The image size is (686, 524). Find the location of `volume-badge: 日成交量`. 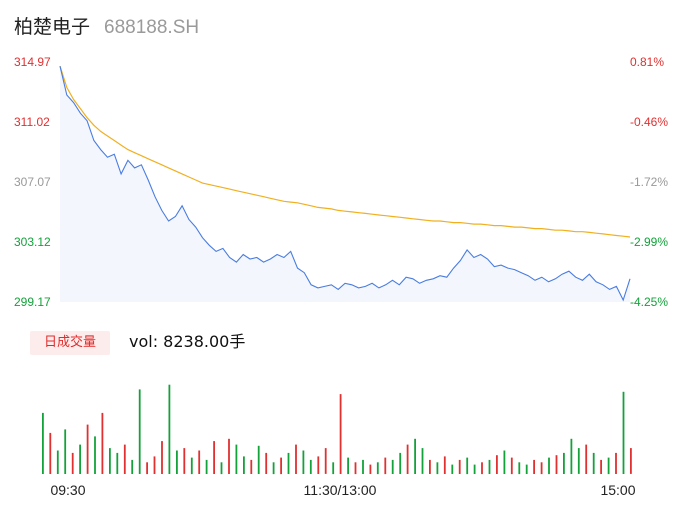

volume-badge: 日成交量 is located at coordinates (70, 343).